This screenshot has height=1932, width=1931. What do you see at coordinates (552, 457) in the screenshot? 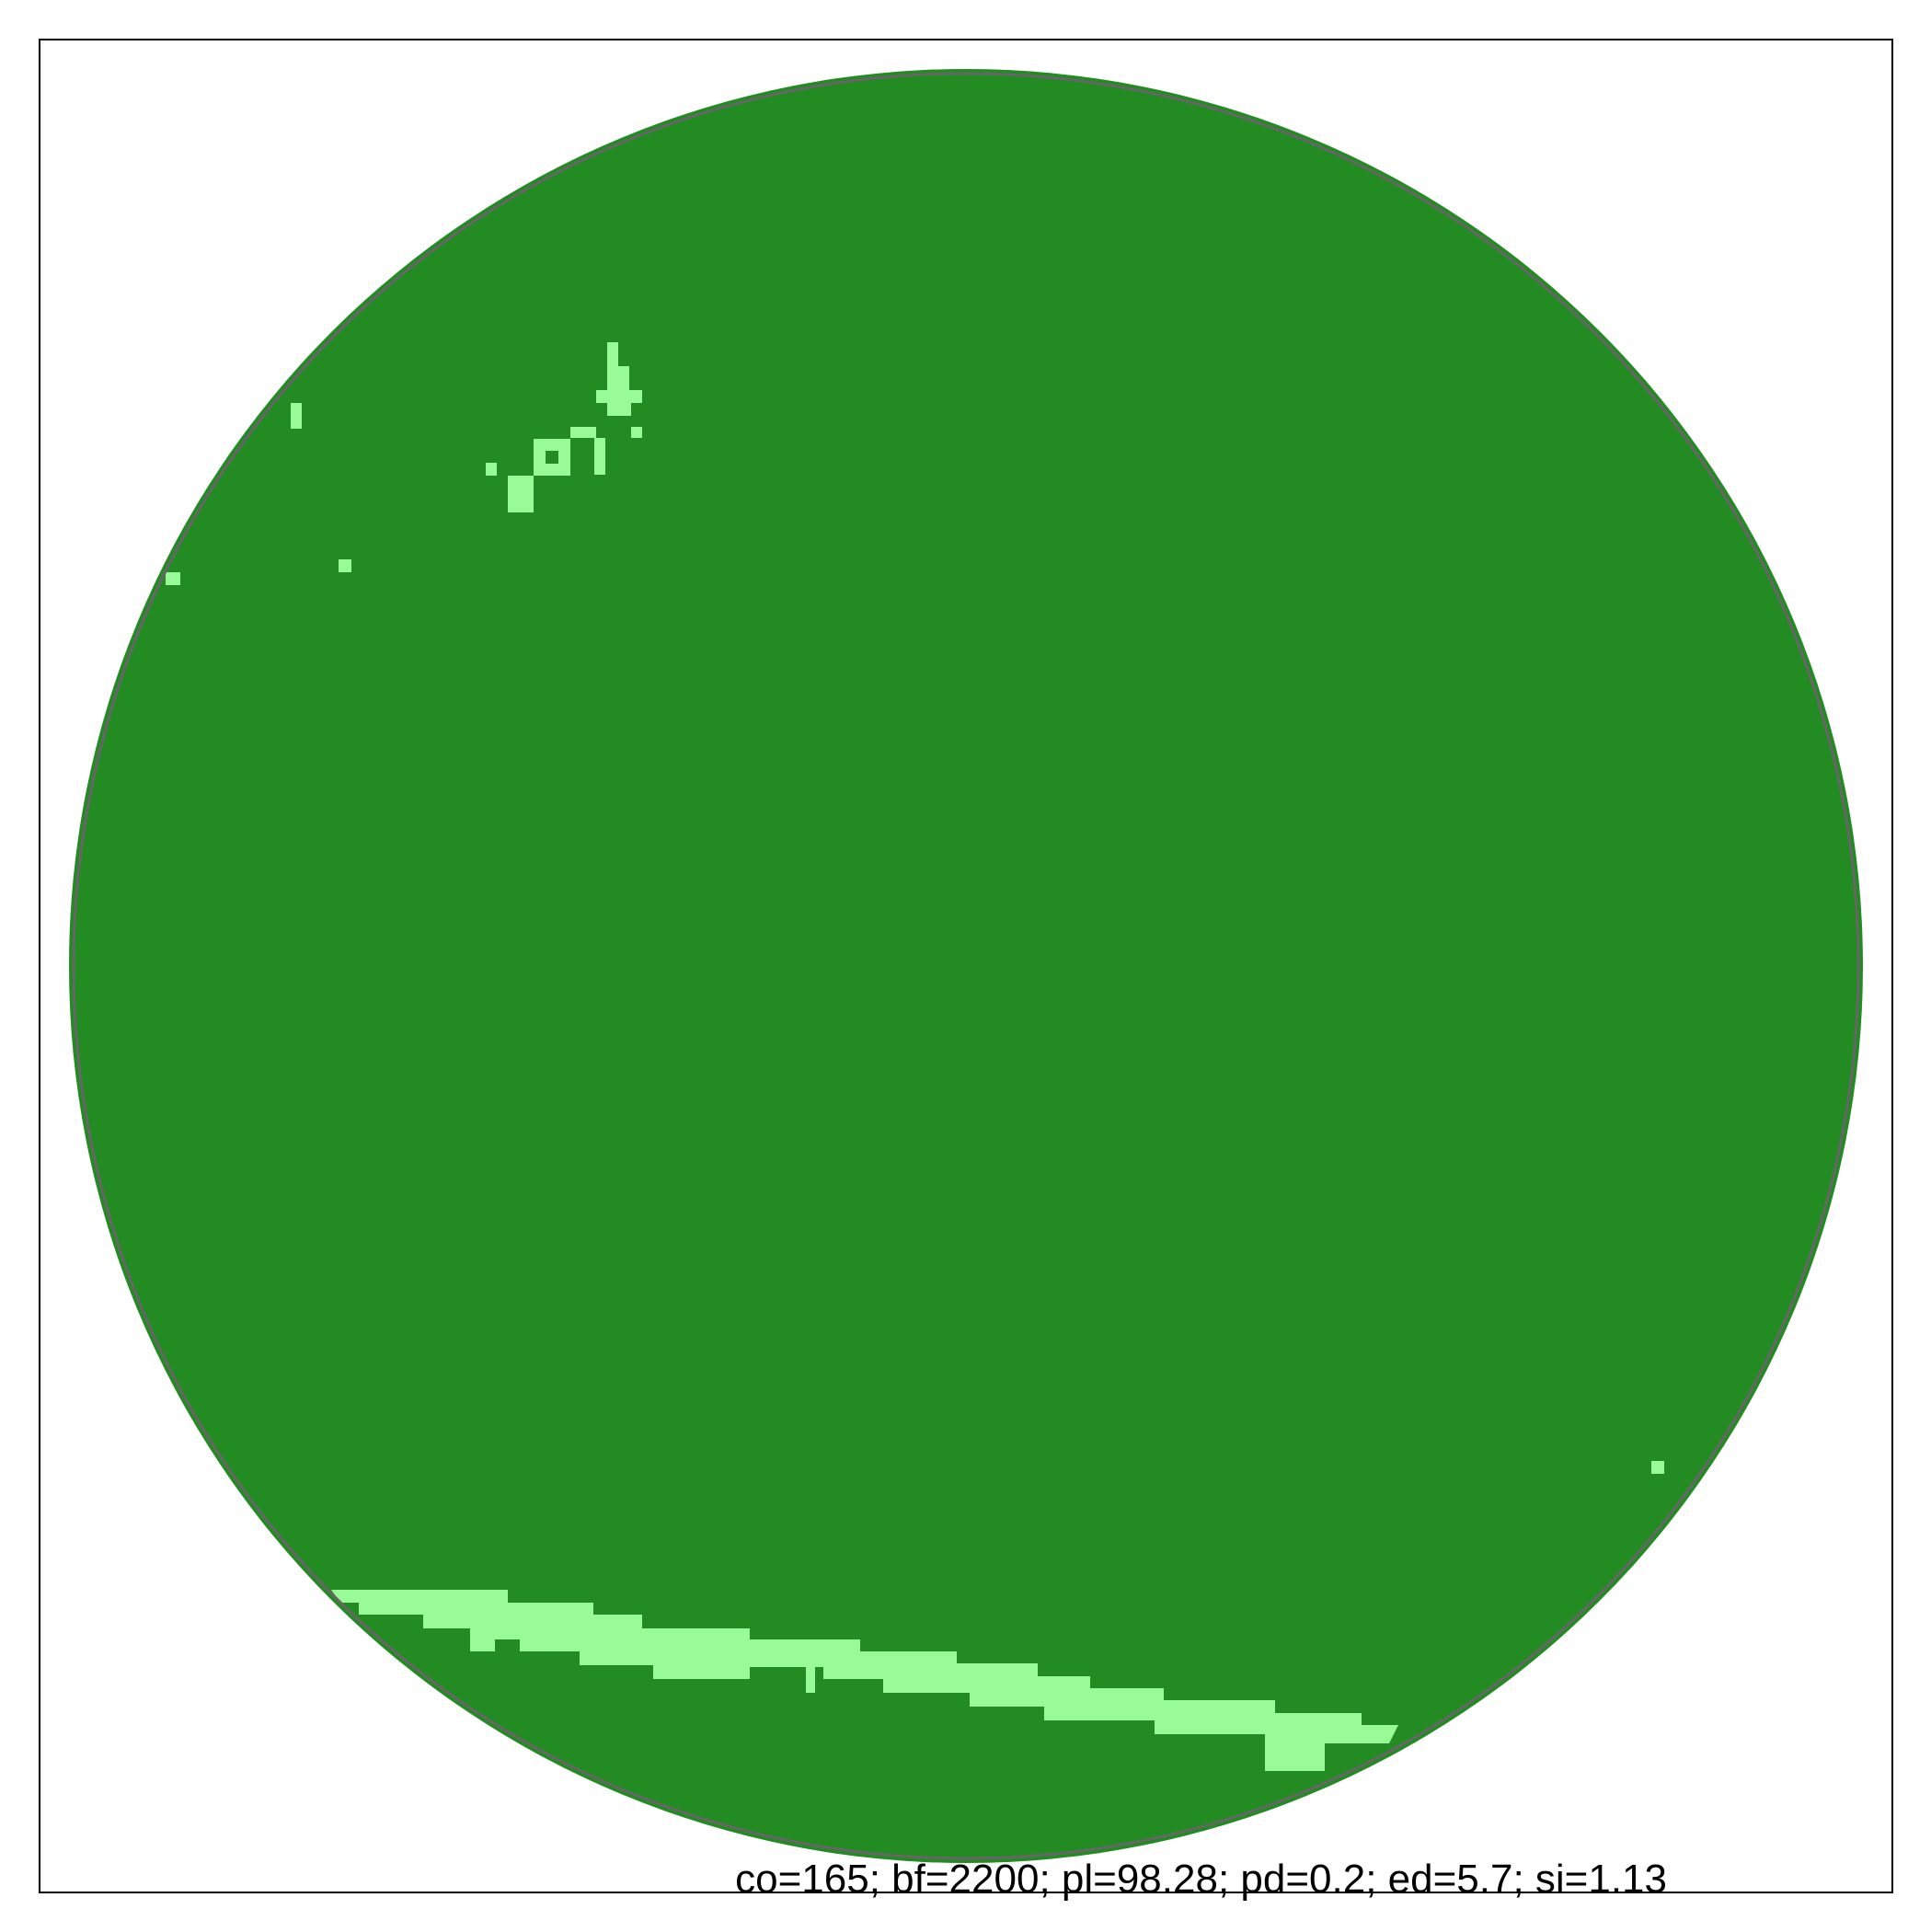
I see `enclosed-cell` at bounding box center [552, 457].